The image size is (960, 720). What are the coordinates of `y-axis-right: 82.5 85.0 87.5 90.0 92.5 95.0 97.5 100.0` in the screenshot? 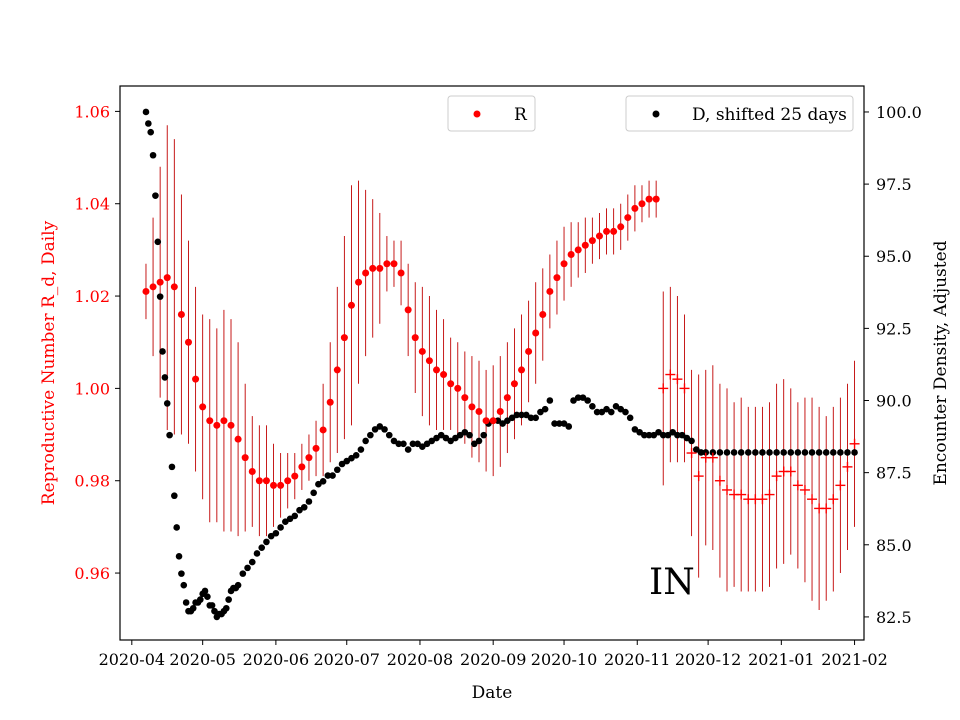 It's located at (893, 365).